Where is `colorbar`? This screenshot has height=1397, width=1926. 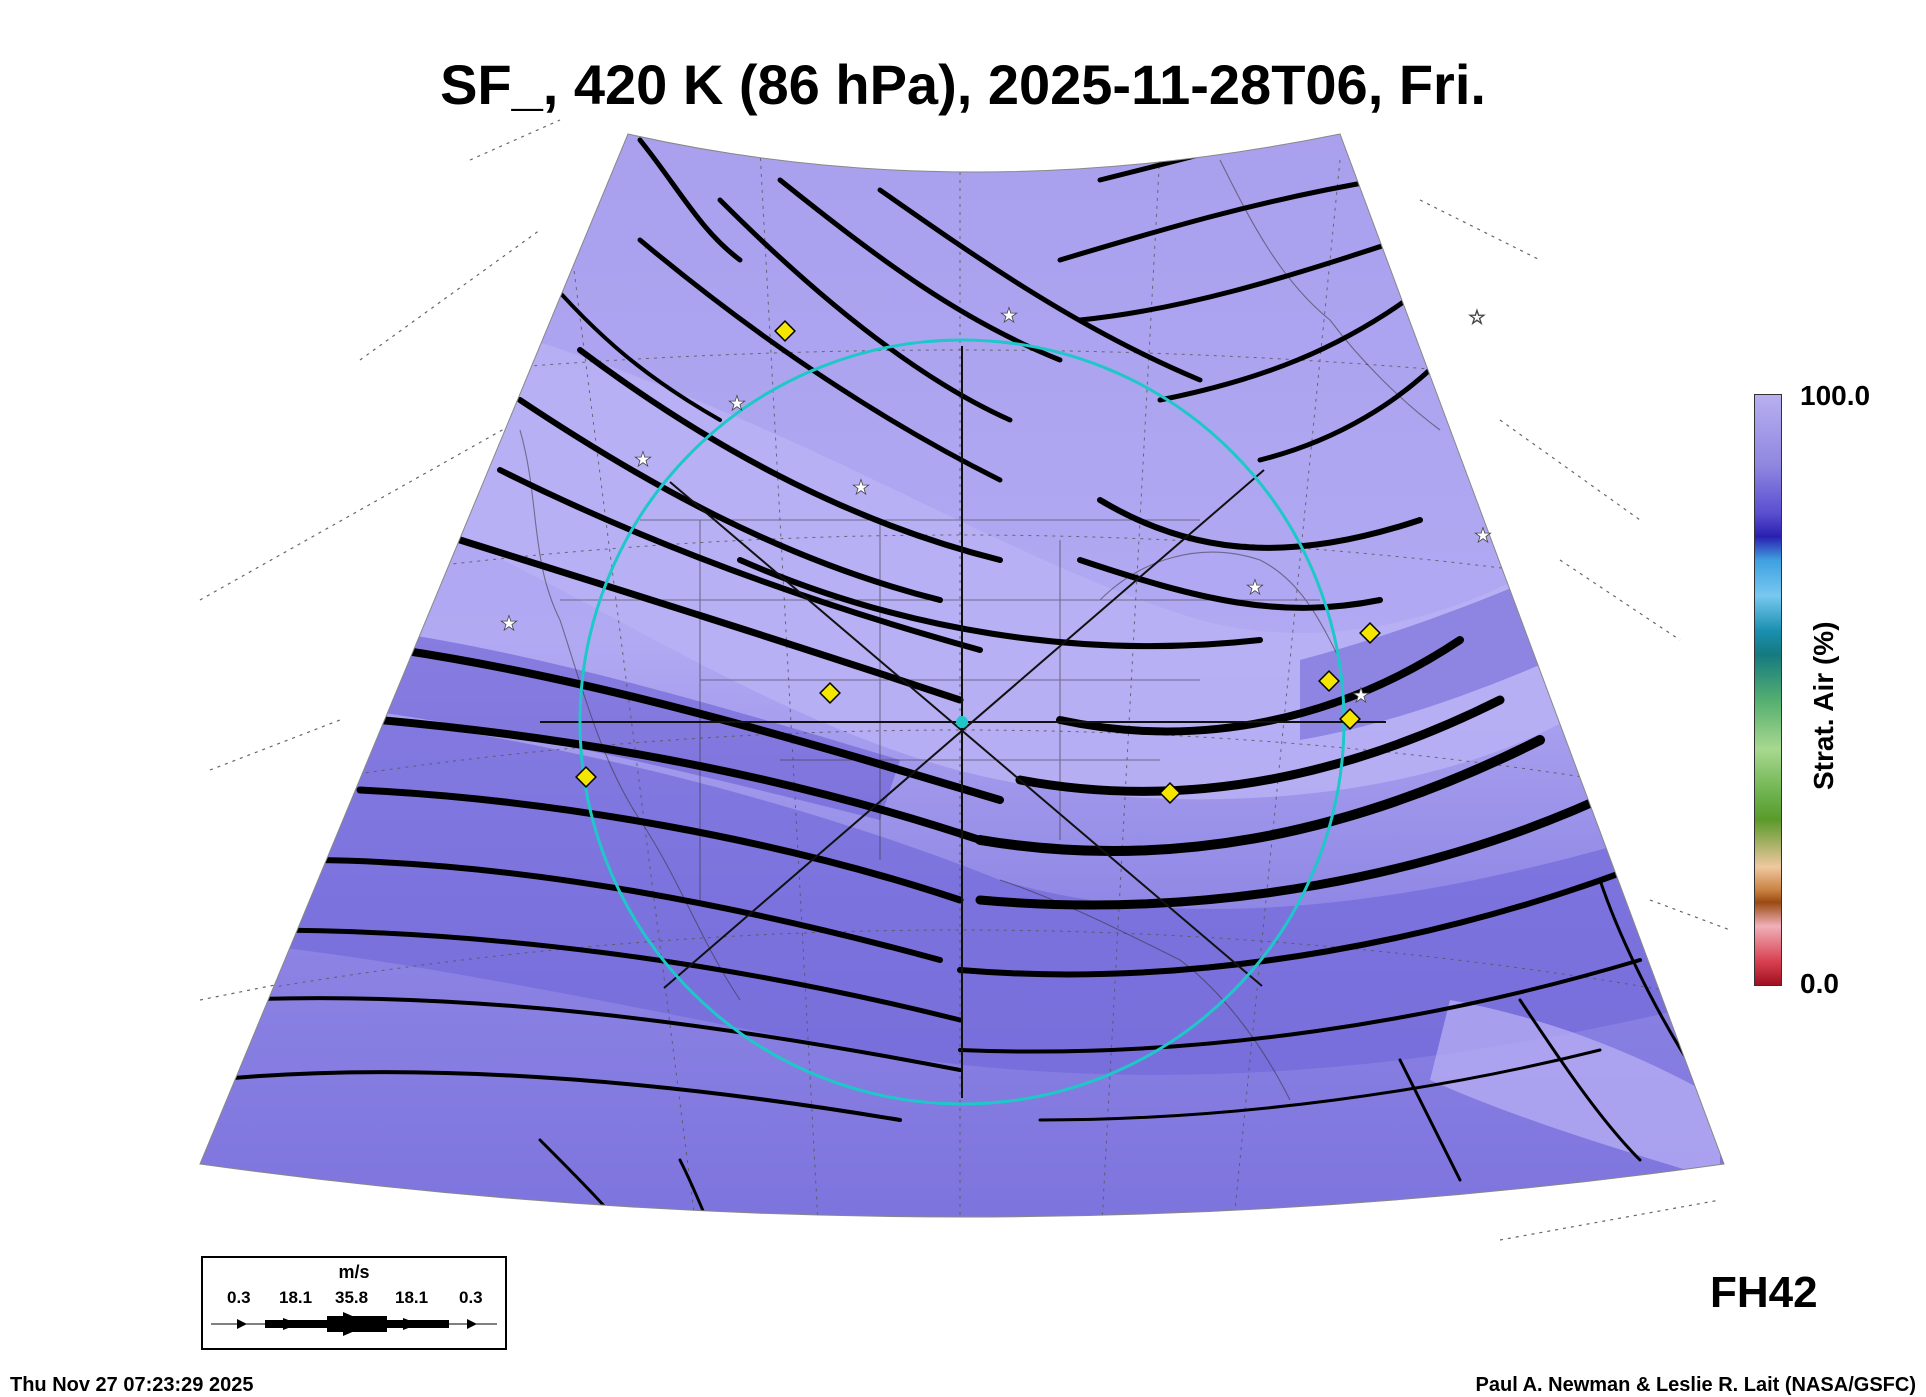 colorbar is located at coordinates (1768, 690).